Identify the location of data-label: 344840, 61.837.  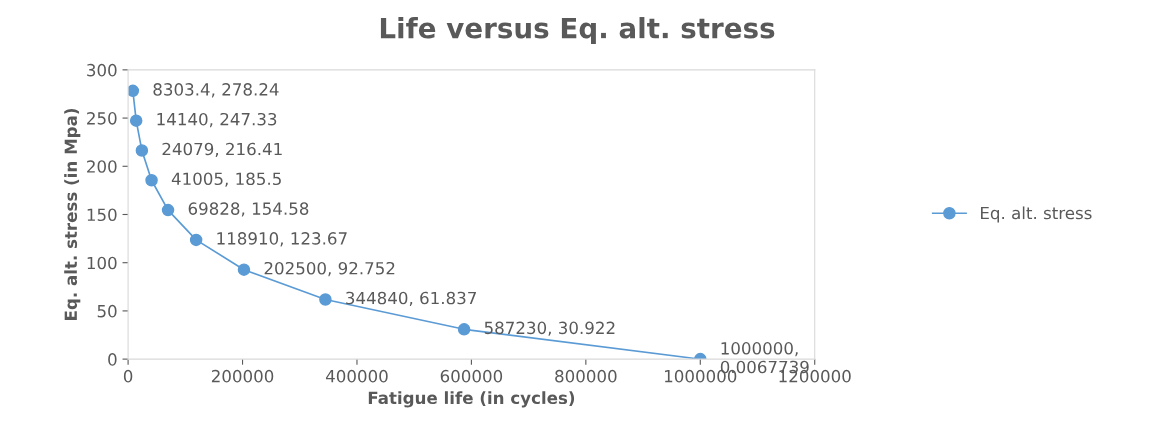
(411, 299).